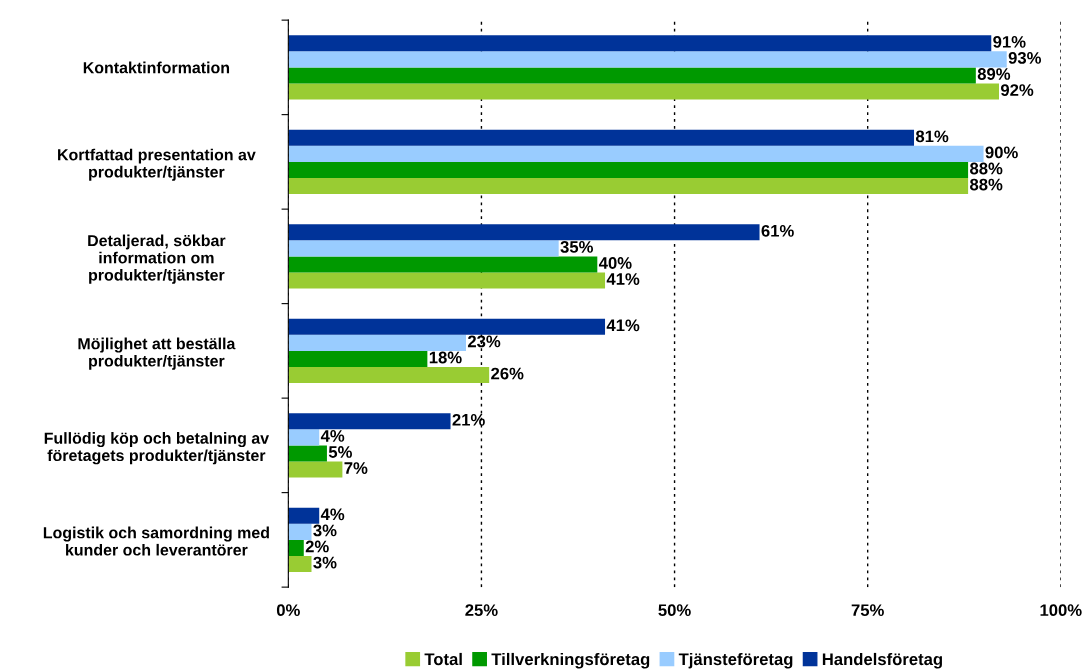  Describe the element at coordinates (1025, 58) in the screenshot. I see `data-label: 93%` at that location.